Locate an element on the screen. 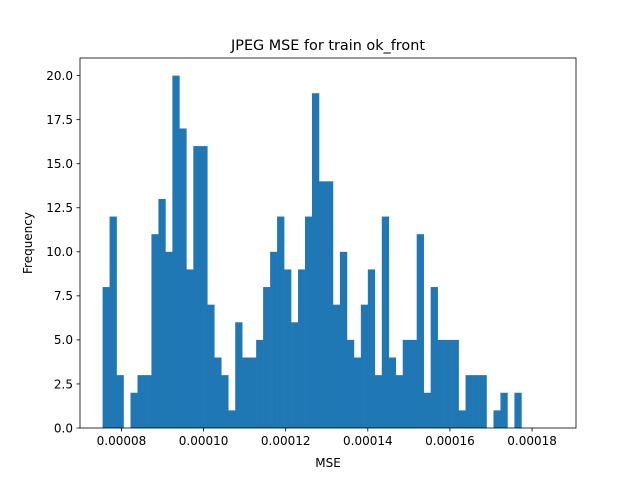  x-tick-label: 0.00008 is located at coordinates (122, 441).